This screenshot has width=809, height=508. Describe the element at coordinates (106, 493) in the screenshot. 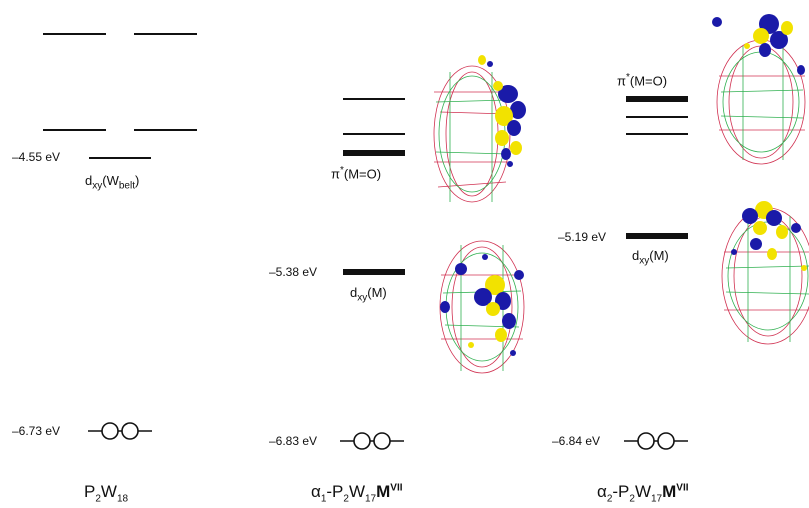

I see `column-title-p2w18: P2W18` at that location.